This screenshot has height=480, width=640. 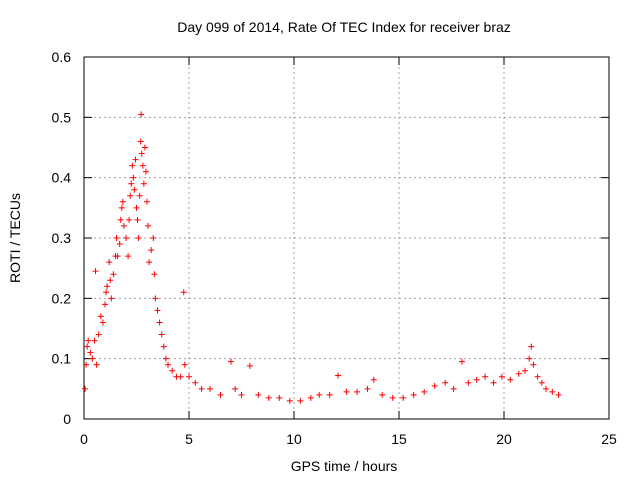 What do you see at coordinates (62, 359) in the screenshot?
I see `y-tick-label: 0.1` at bounding box center [62, 359].